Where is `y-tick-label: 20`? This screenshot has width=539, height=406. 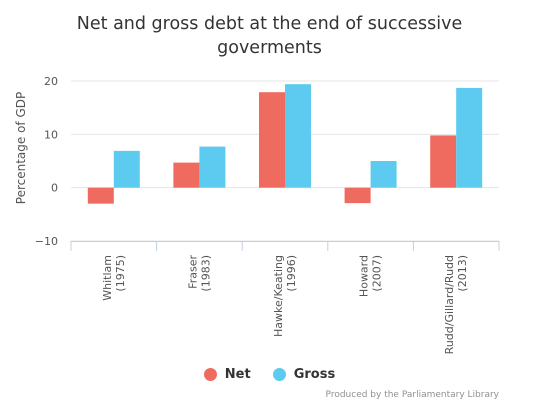
y-tick-label: 20 is located at coordinates (51, 81).